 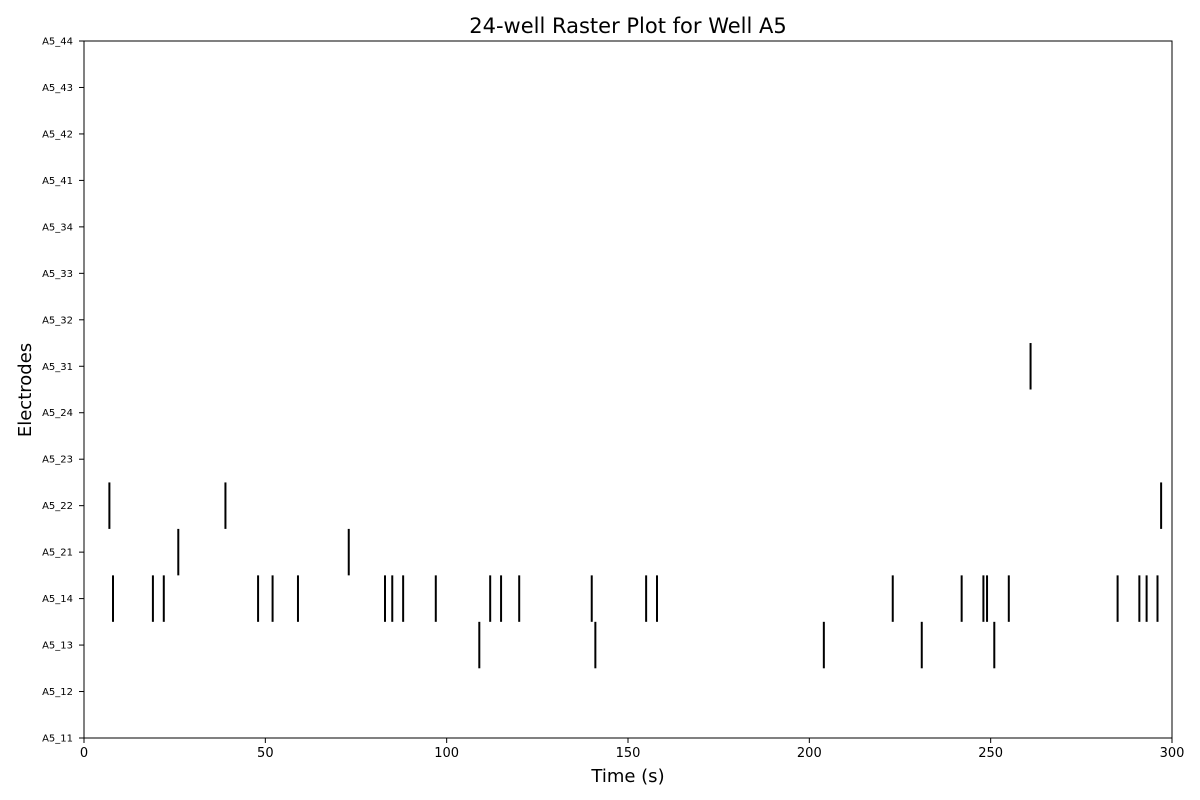 I want to click on x-tick-label: 50, so click(x=265, y=753).